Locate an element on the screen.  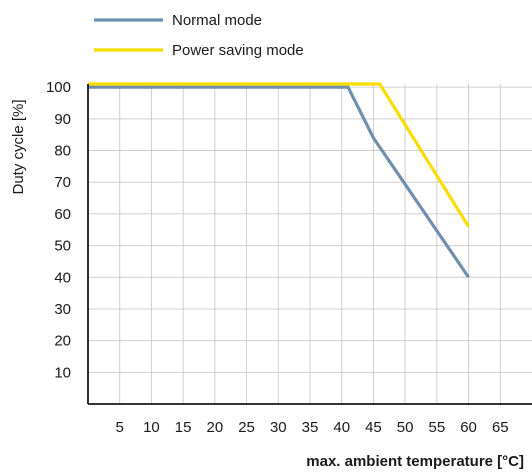
y-tick-label: 40 is located at coordinates (62, 277).